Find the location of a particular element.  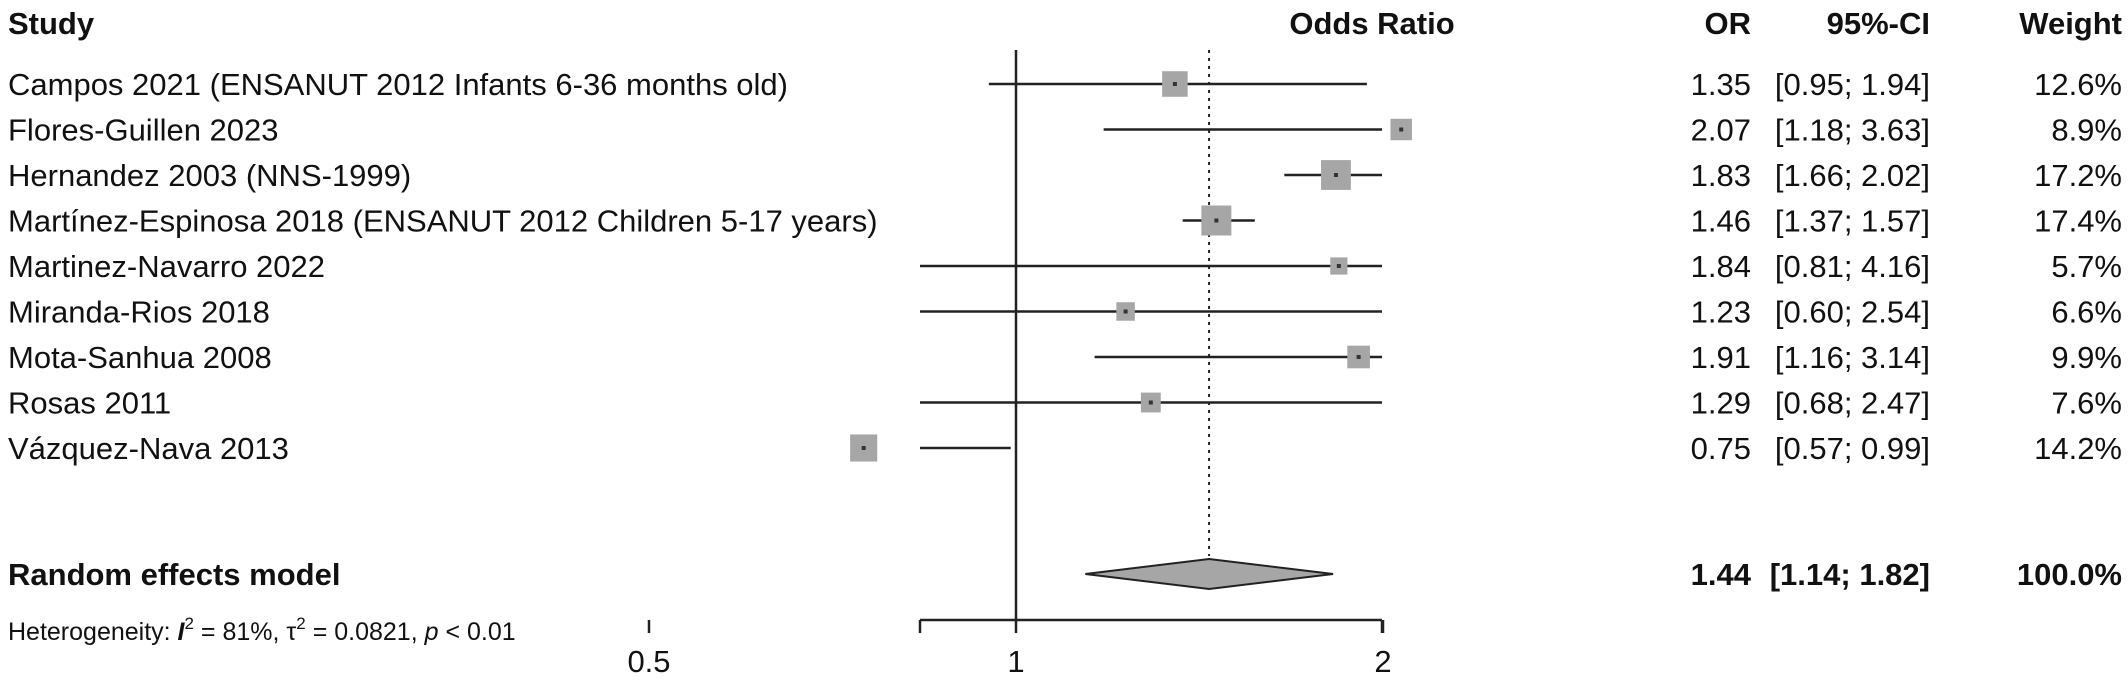

header-or: OR is located at coordinates (1728, 23).